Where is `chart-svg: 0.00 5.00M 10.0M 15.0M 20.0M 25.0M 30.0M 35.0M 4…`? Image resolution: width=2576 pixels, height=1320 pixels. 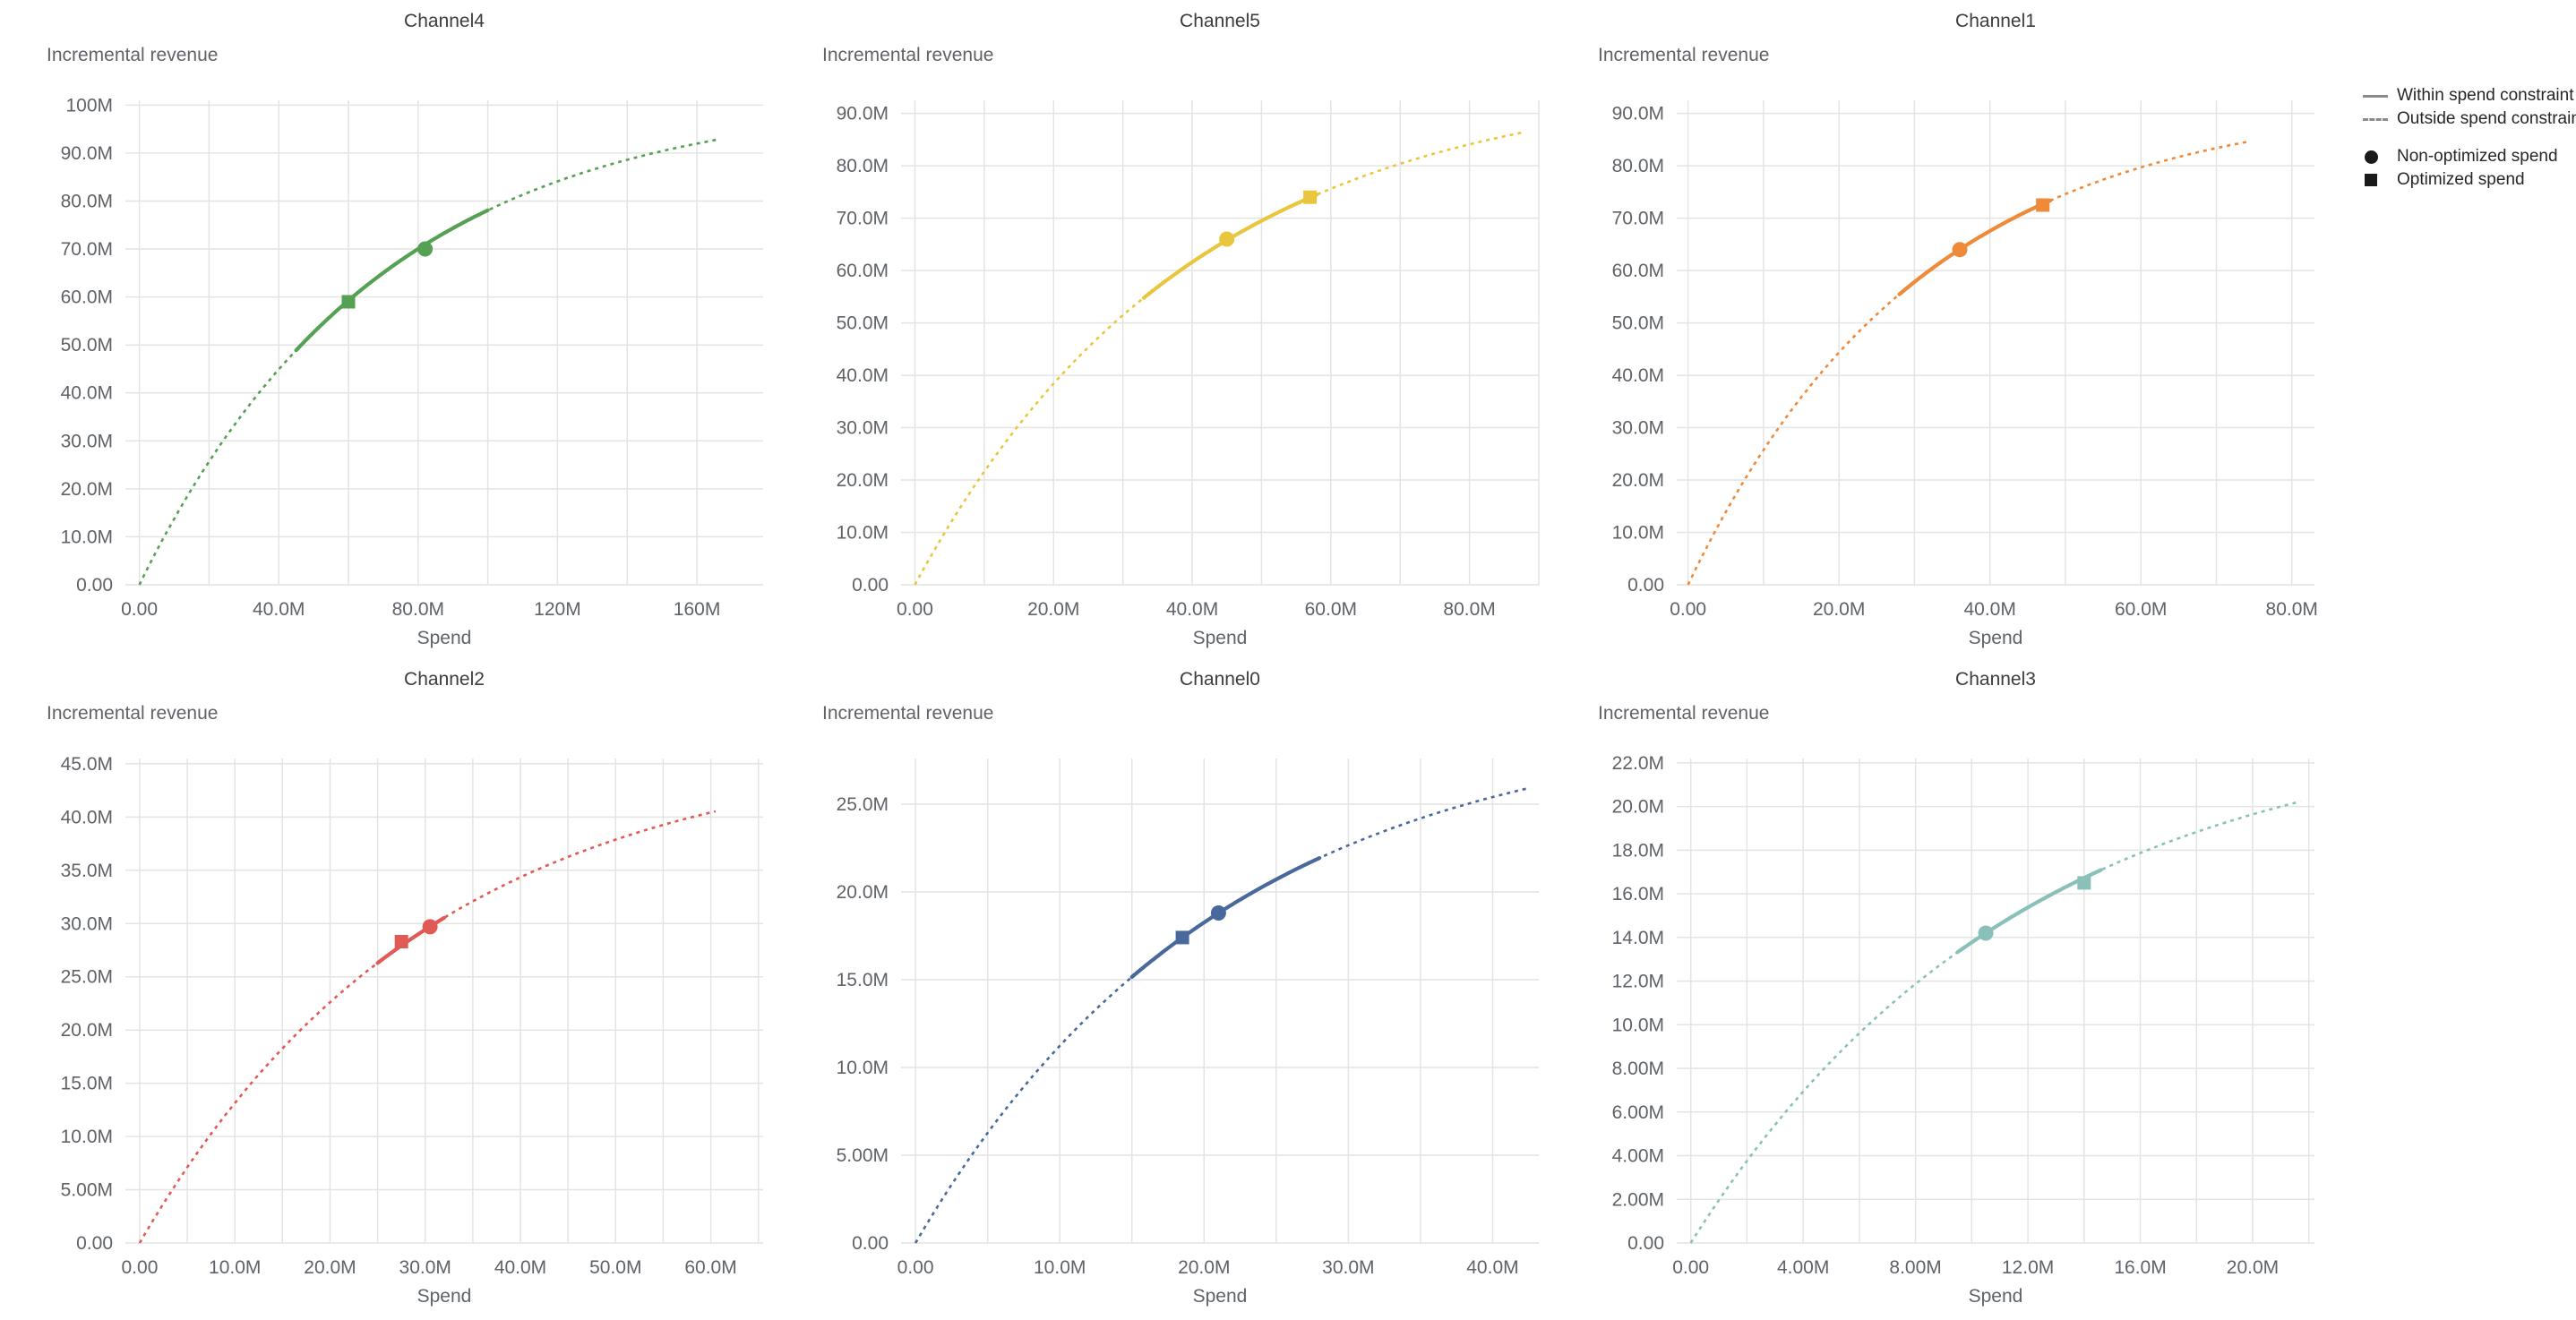
chart-svg: 0.00 5.00M 10.0M 15.0M 20.0M 25.0M 30.0M 35.0M 4… is located at coordinates (405, 988).